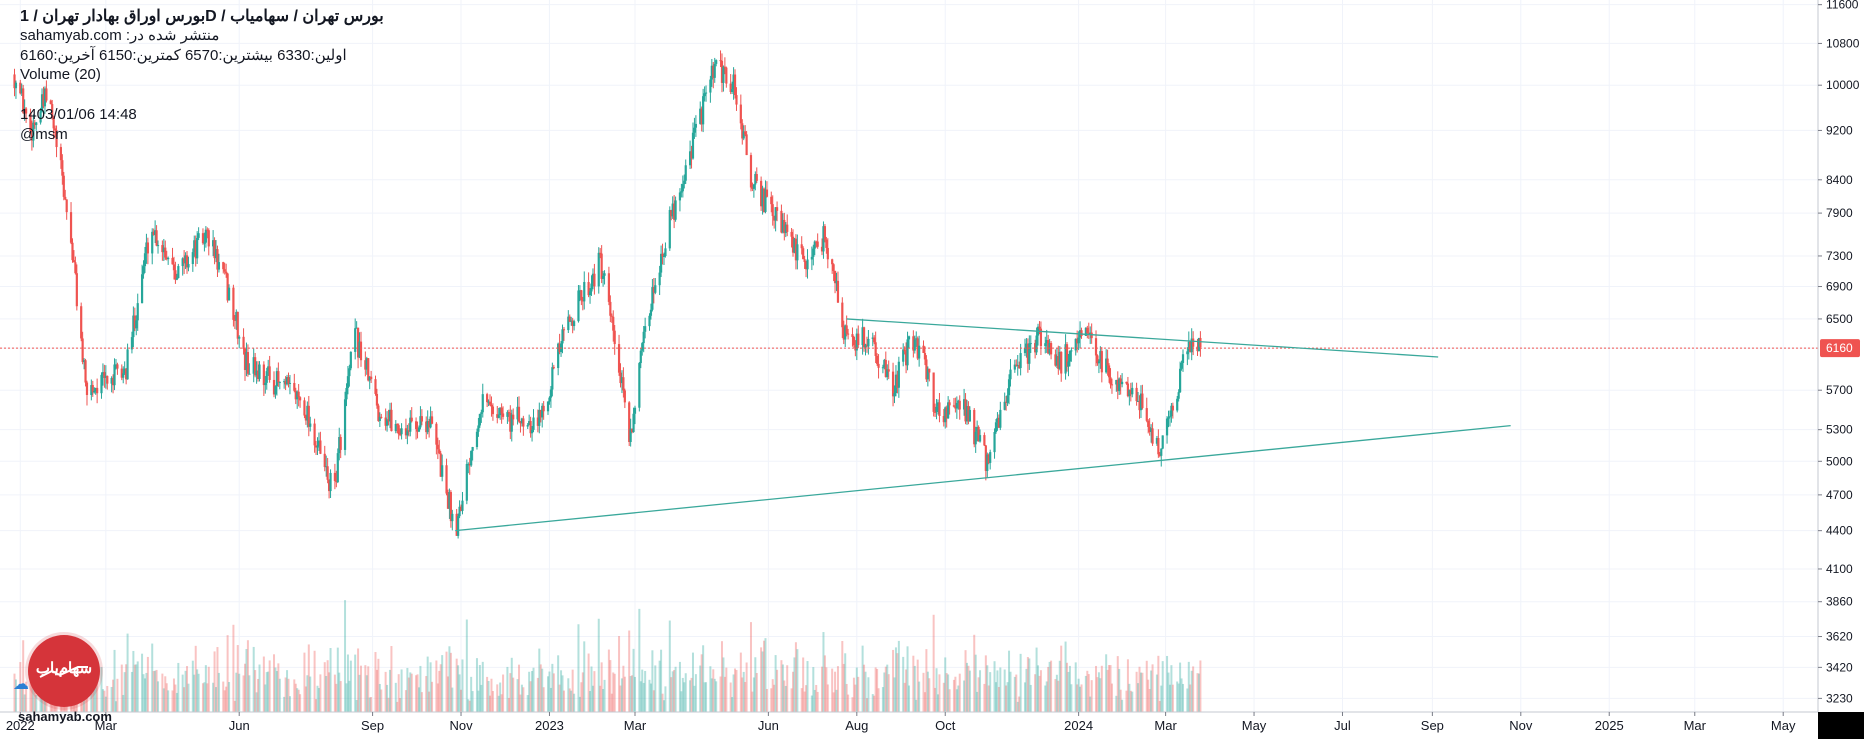  I want to click on last-price-tag, so click(1840, 348).